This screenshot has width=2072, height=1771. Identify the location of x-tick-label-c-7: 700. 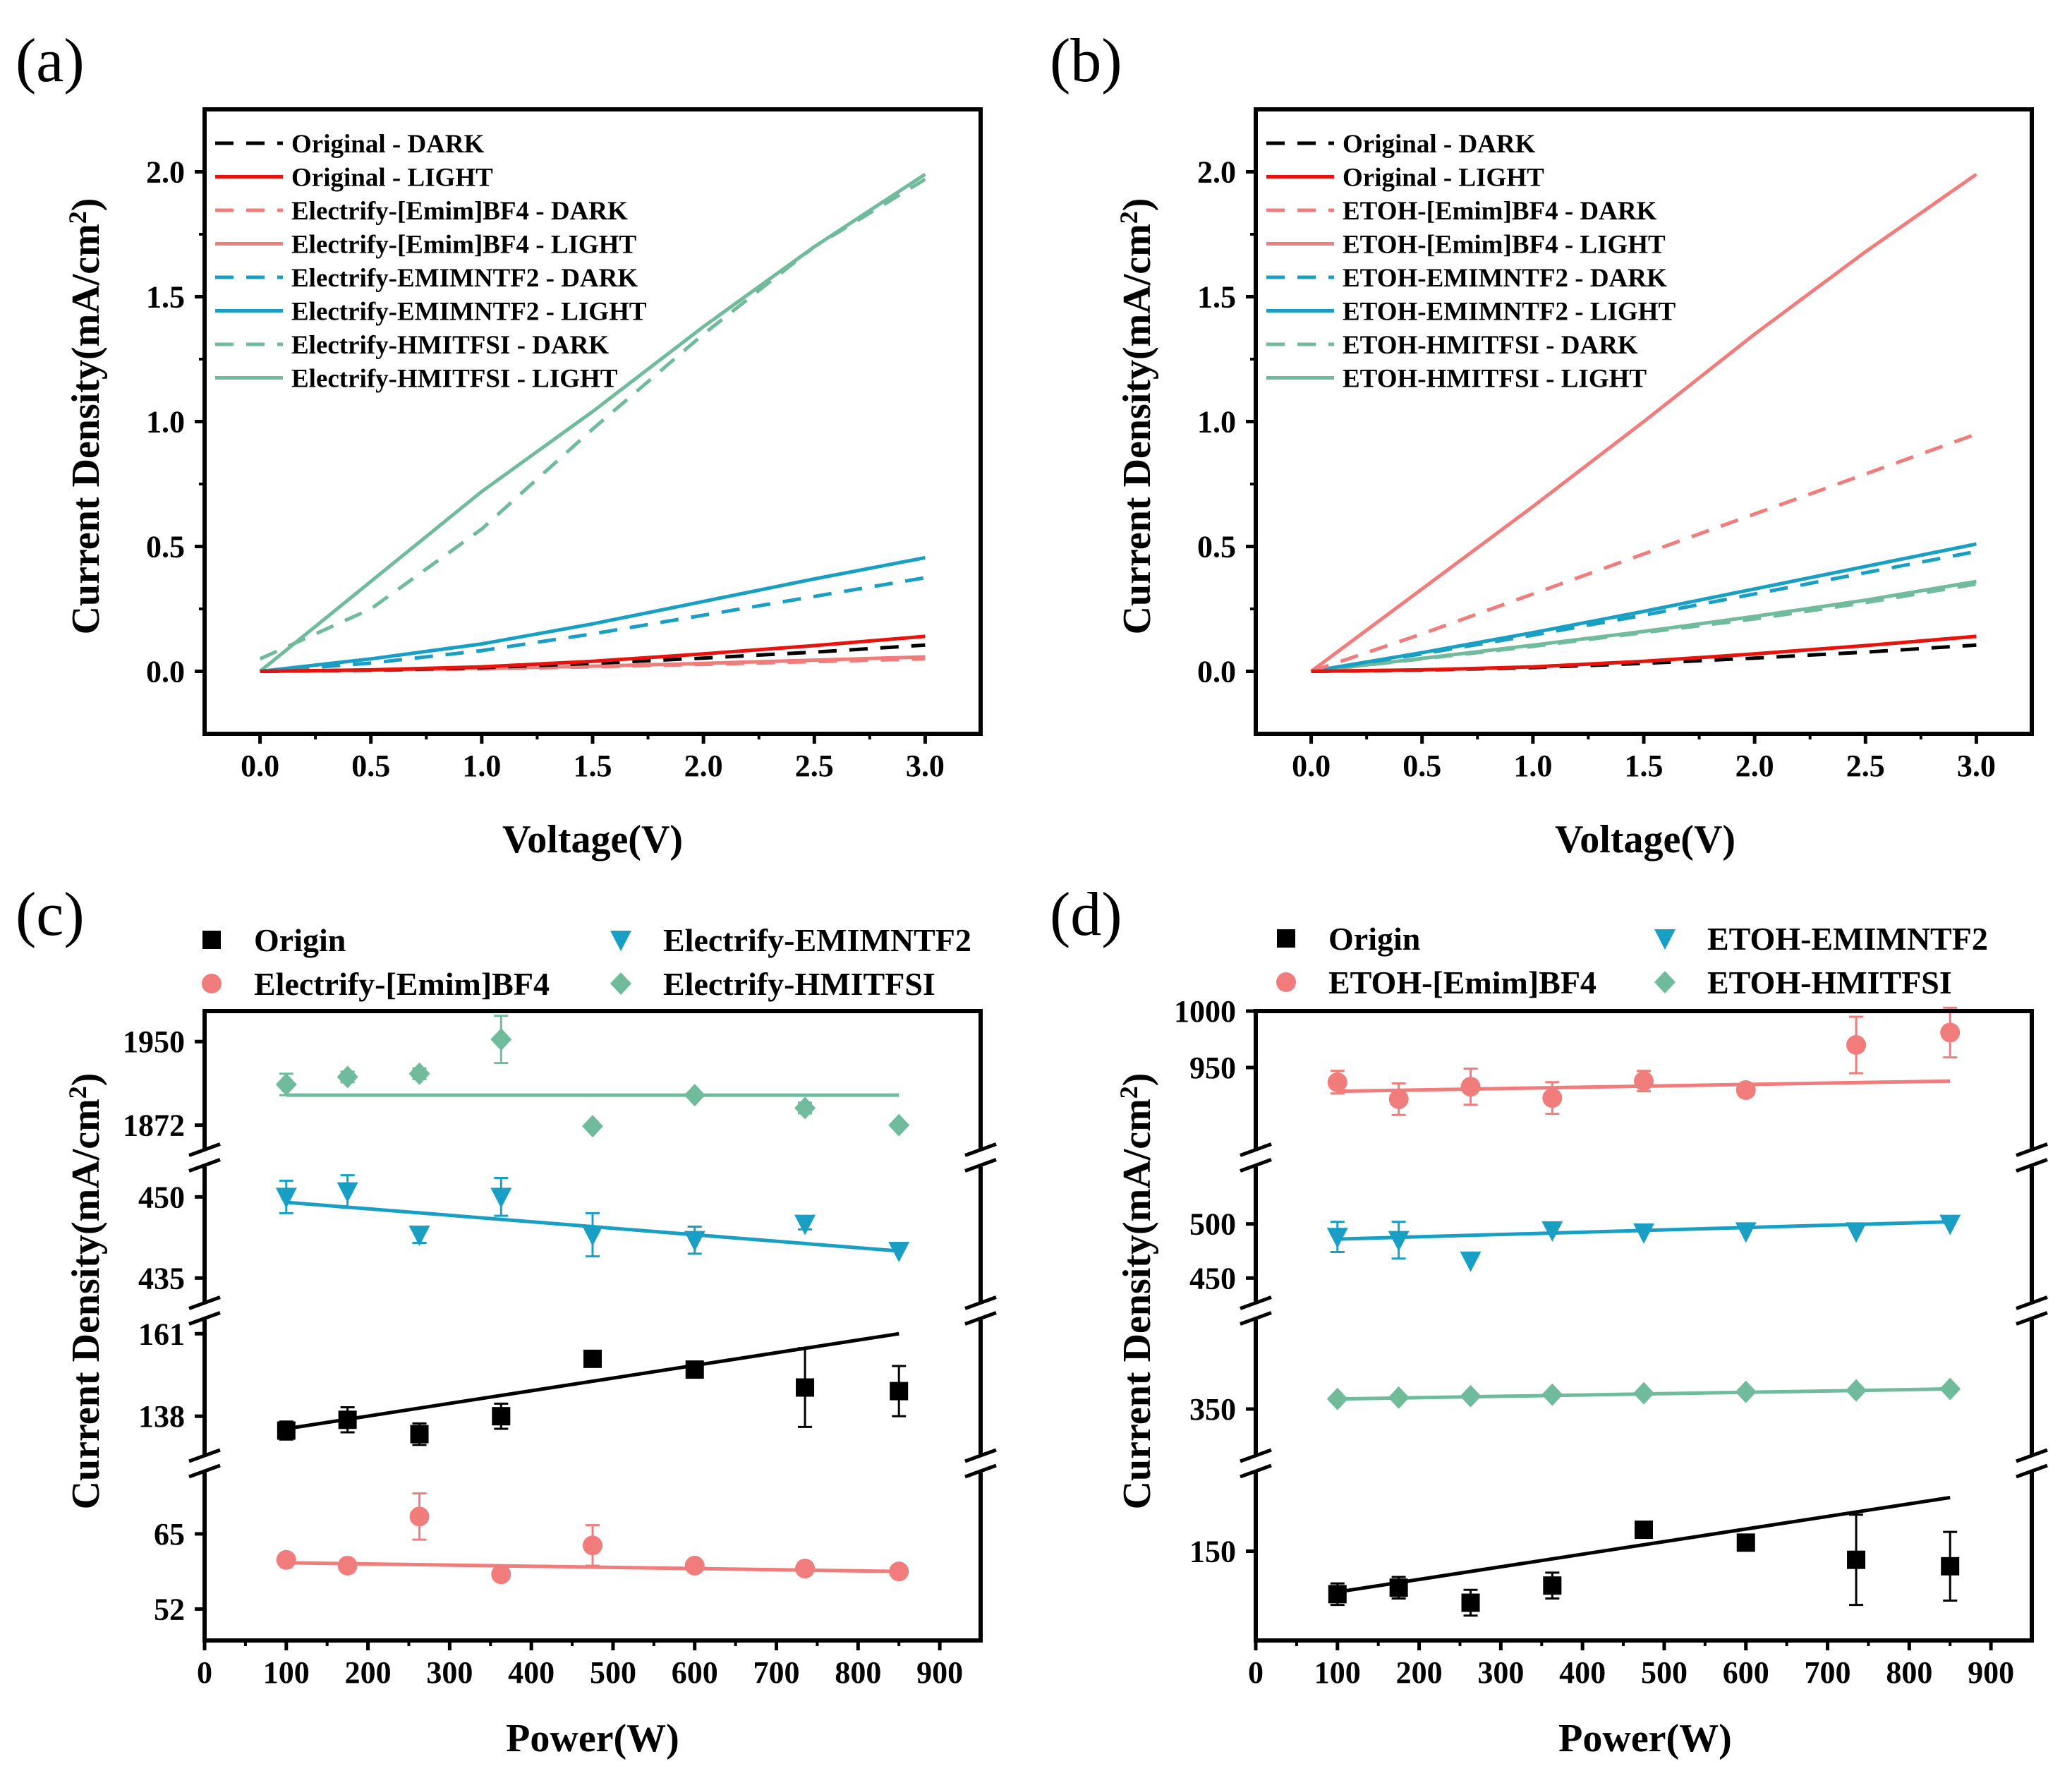
(776, 1672).